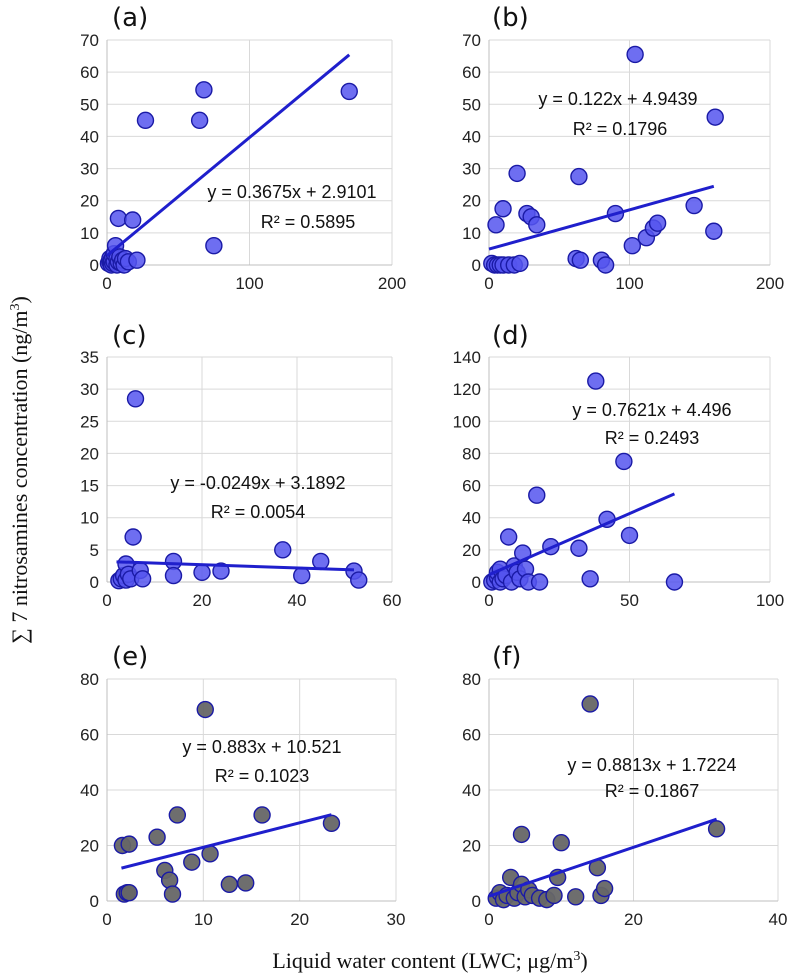 The height and width of the screenshot is (980, 800). Describe the element at coordinates (651, 765) in the screenshot. I see `trend-equation: y = 0.8813x + 1.7224` at that location.